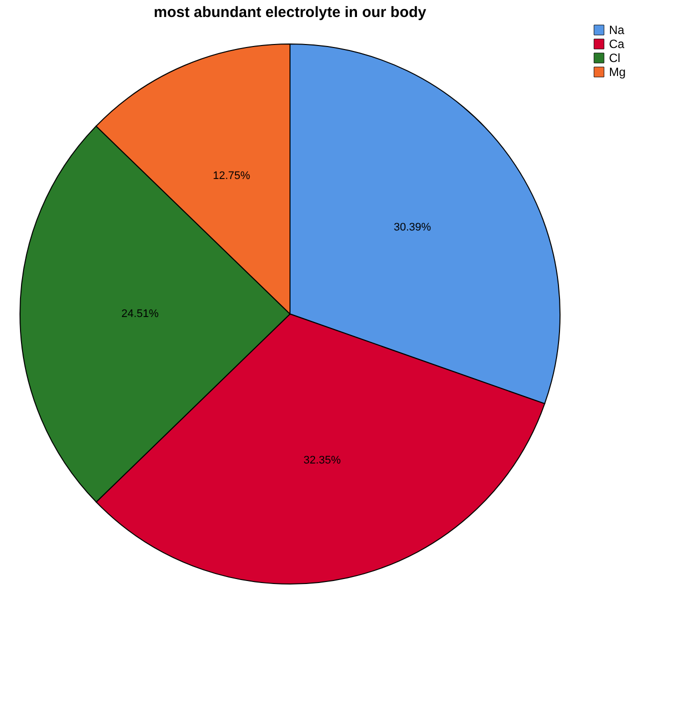 This screenshot has height=706, width=697. Describe the element at coordinates (322, 460) in the screenshot. I see `data-label: 32.35%` at that location.